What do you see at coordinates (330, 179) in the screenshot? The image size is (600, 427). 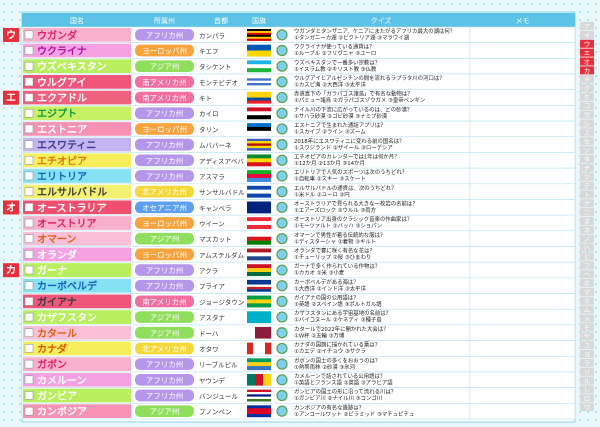 I see `quiz-line: ①自転車 ②スキー ③スケート` at bounding box center [330, 179].